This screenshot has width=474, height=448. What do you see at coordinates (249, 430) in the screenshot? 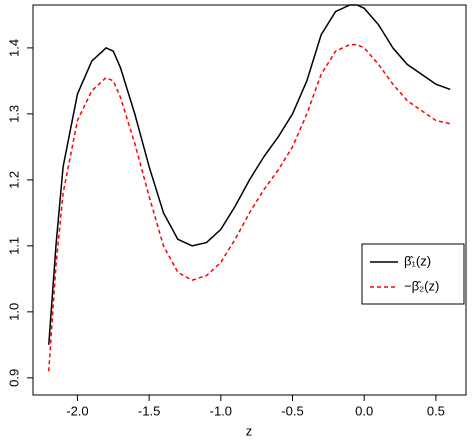
I see `x-axis-label: z` at bounding box center [249, 430].